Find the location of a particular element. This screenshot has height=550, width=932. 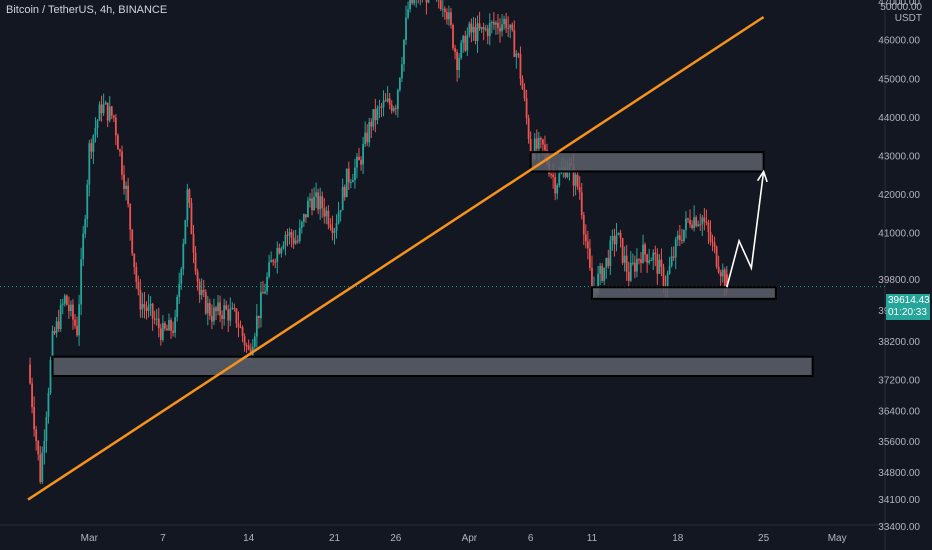

y-tick-label: 34800.00 is located at coordinates (899, 473).